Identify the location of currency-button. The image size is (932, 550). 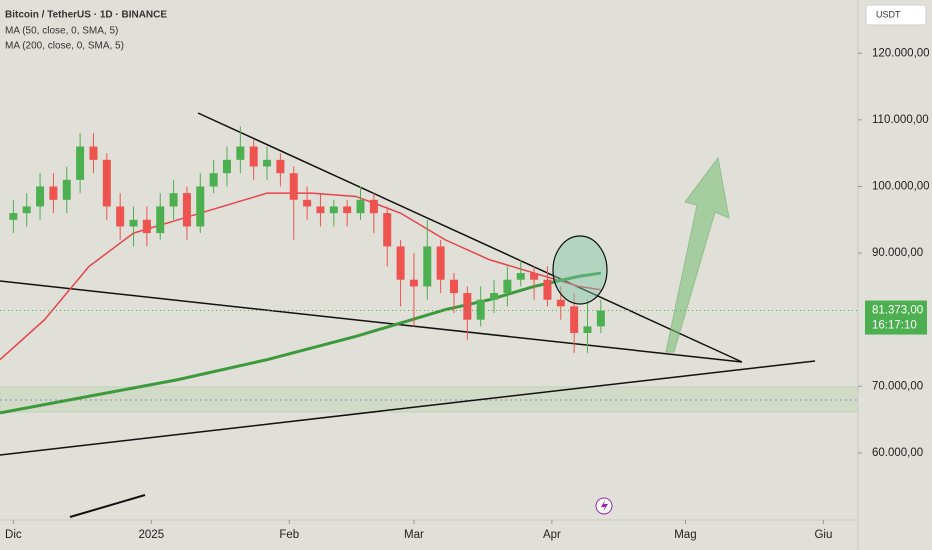
(896, 15).